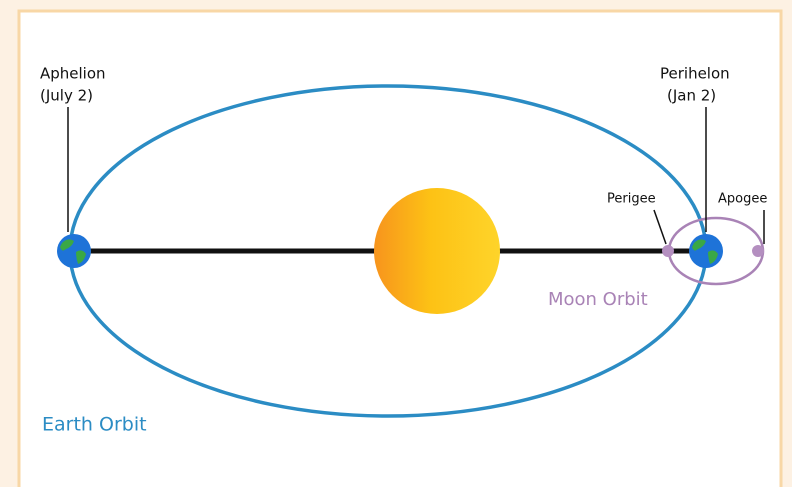 Image resolution: width=792 pixels, height=487 pixels. Describe the element at coordinates (668, 251) in the screenshot. I see `perigee-point` at that location.